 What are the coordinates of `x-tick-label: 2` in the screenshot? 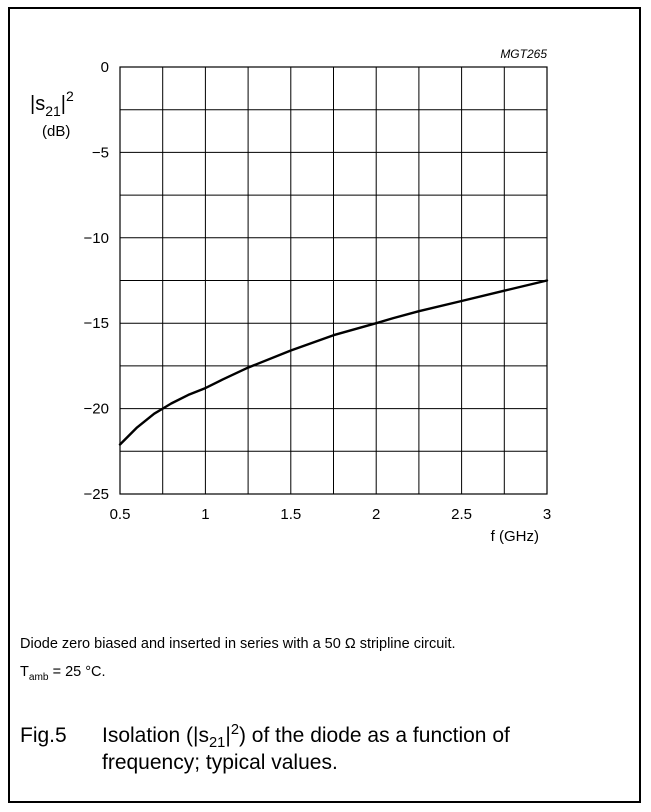 It's located at (376, 514).